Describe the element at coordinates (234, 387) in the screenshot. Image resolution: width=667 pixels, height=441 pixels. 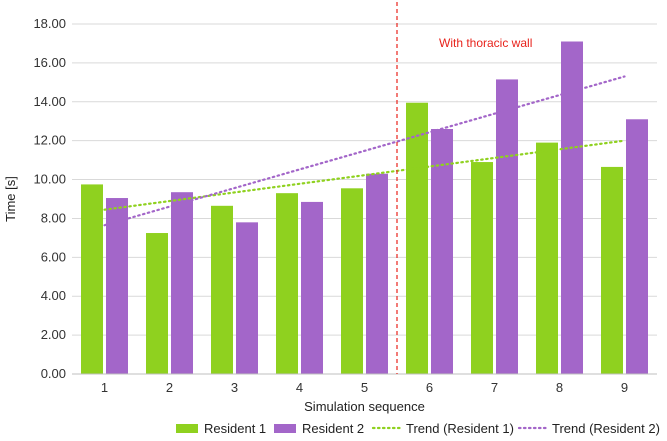
I see `x-tick-label: 3` at that location.